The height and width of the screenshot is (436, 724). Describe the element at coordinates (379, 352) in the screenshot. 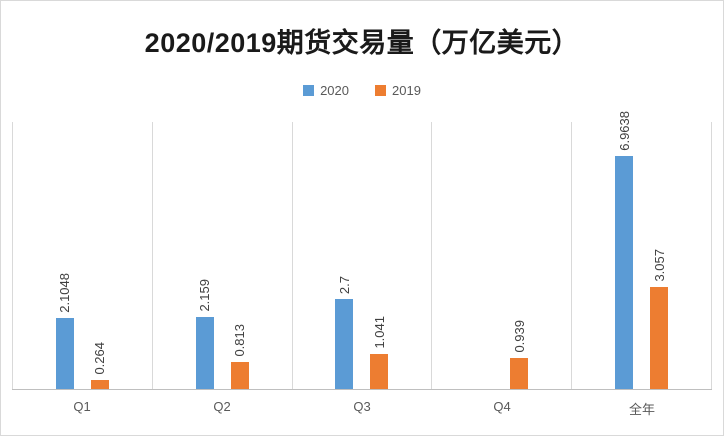

I see `bar-group-2019-Q3: 1.041` at that location.